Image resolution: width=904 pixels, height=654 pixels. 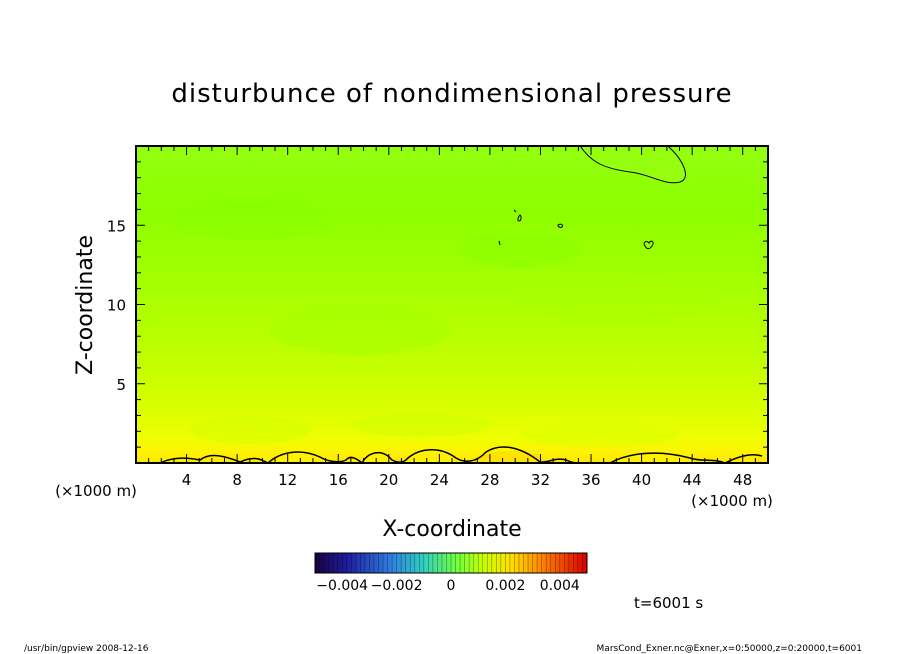 I want to click on y-axis-title: Z-coordinate, so click(x=85, y=305).